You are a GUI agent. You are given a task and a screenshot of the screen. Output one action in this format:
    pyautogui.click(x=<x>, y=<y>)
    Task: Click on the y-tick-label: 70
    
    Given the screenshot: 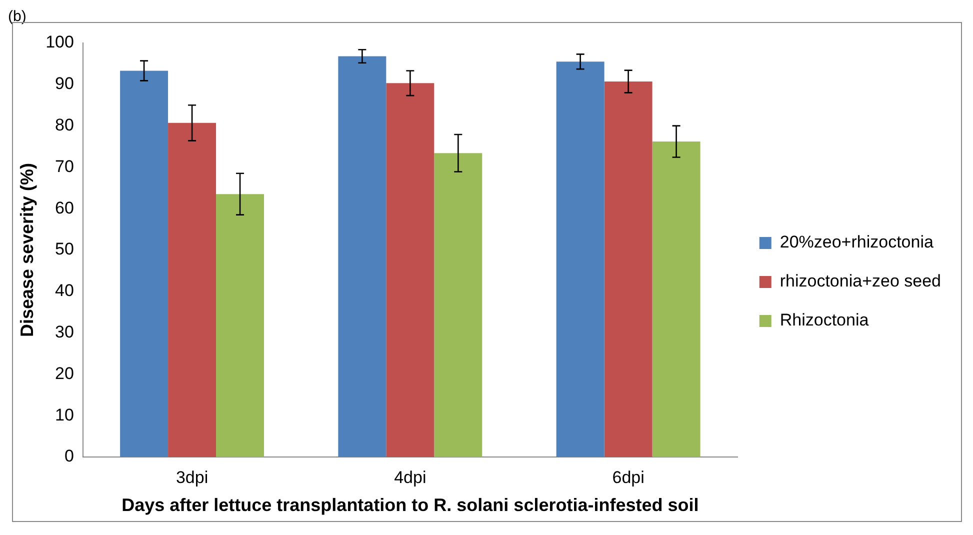 What is the action you would take?
    pyautogui.click(x=64, y=166)
    